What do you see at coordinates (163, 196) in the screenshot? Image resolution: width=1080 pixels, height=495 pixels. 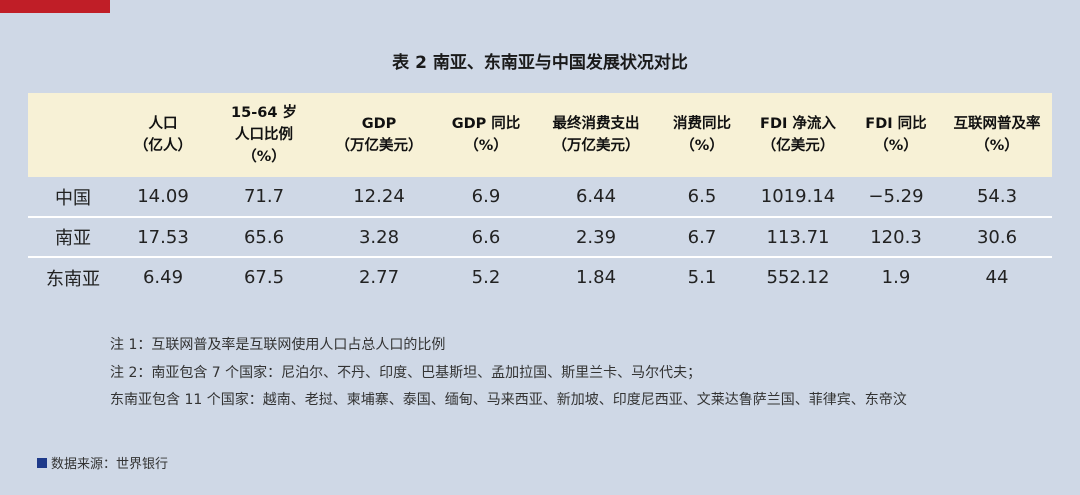 I see `cell-value: 14.09` at bounding box center [163, 196].